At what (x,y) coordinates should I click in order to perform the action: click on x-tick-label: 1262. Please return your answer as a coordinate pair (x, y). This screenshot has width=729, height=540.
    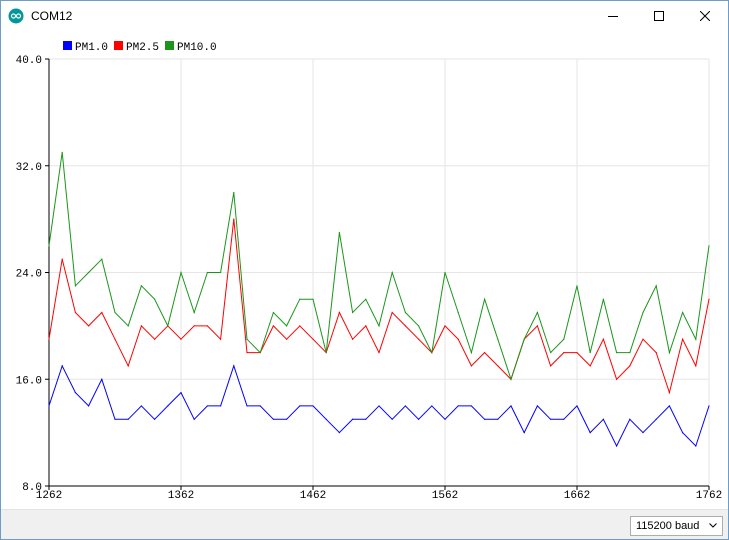
    Looking at the image, I should click on (49, 496).